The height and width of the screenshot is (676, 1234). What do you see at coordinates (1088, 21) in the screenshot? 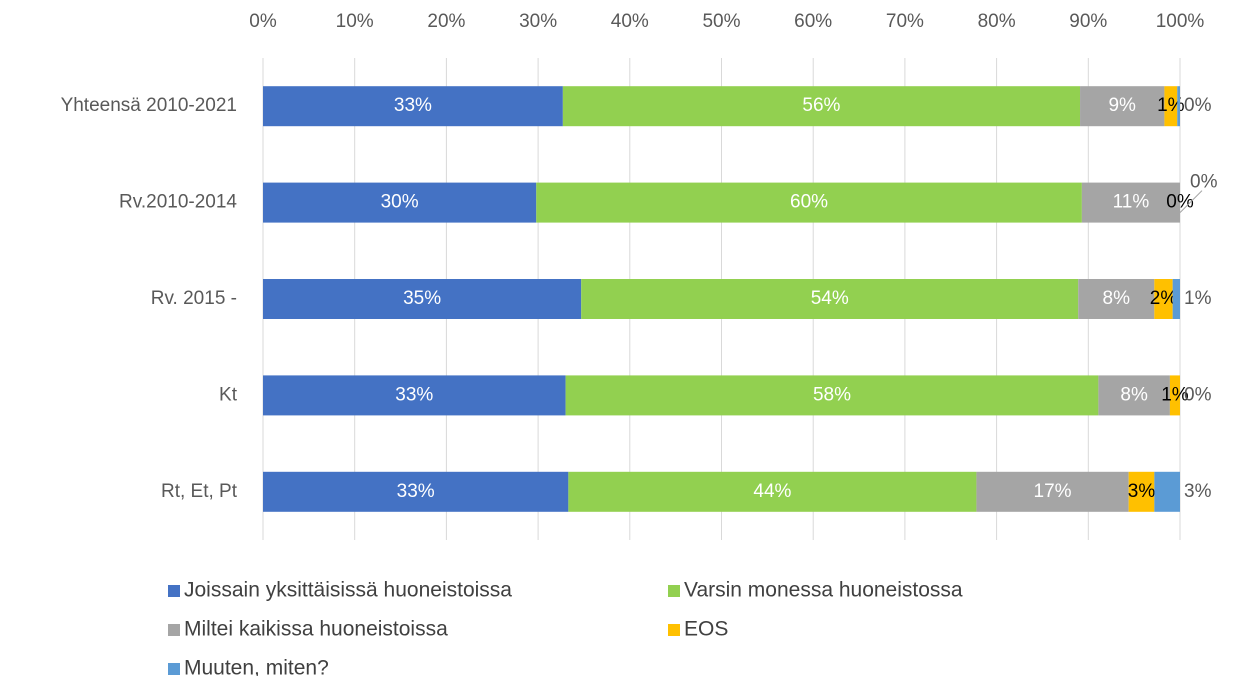
I see `x-tick-label: 90%` at bounding box center [1088, 21].